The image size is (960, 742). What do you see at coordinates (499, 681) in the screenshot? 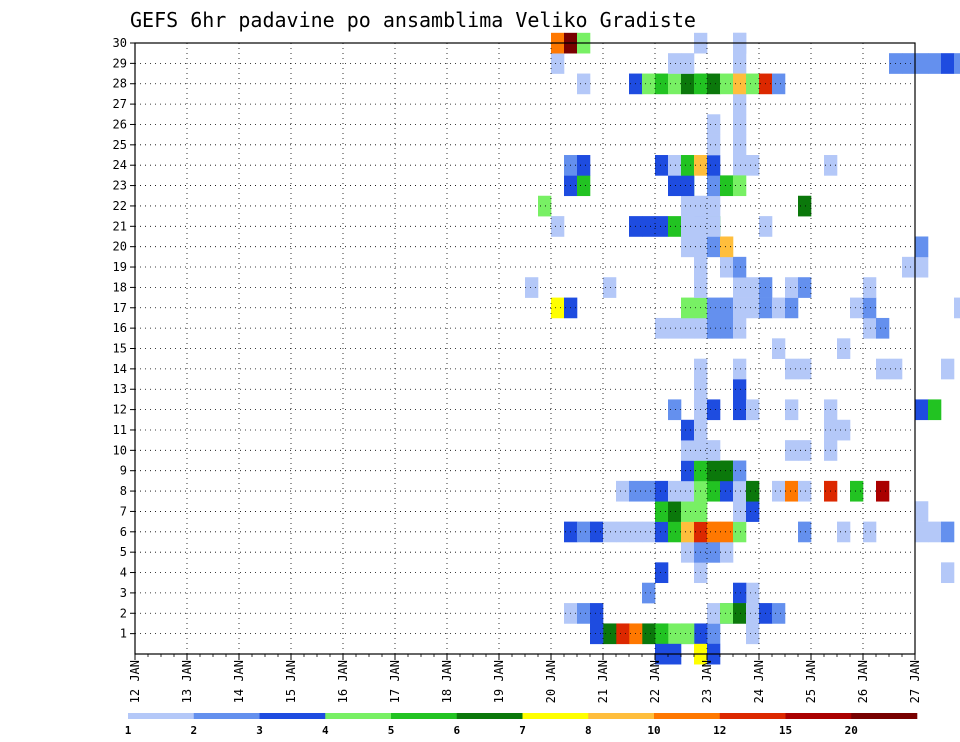
I see `x-tick-label: 19 JAN` at bounding box center [499, 681].